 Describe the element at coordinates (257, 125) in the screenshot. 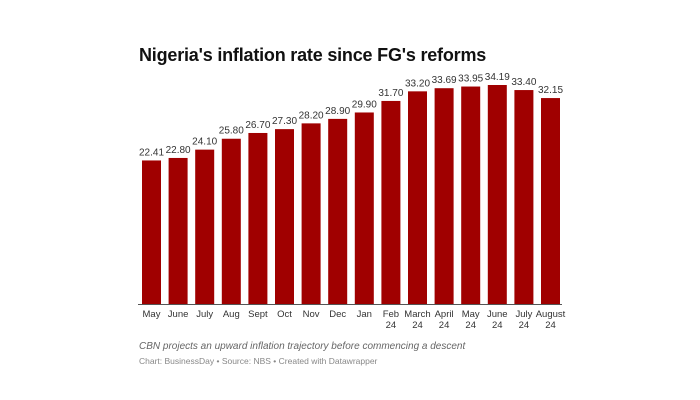

I see `value-label: 26.70` at that location.